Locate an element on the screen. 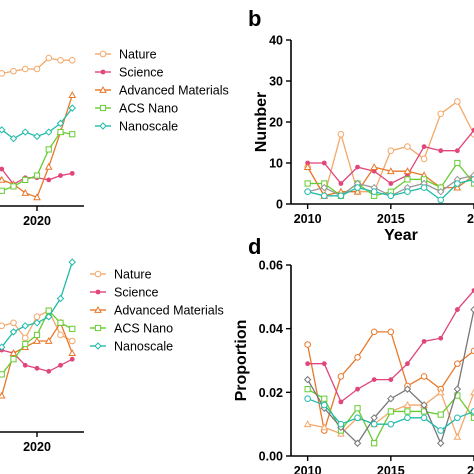  y-tick-label: 0.02 is located at coordinates (271, 393).